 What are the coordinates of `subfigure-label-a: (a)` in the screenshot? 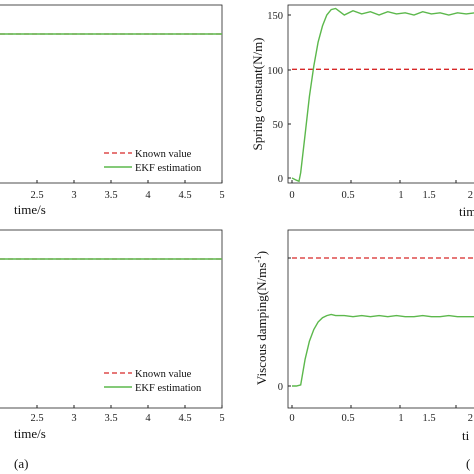 It's located at (21, 463).